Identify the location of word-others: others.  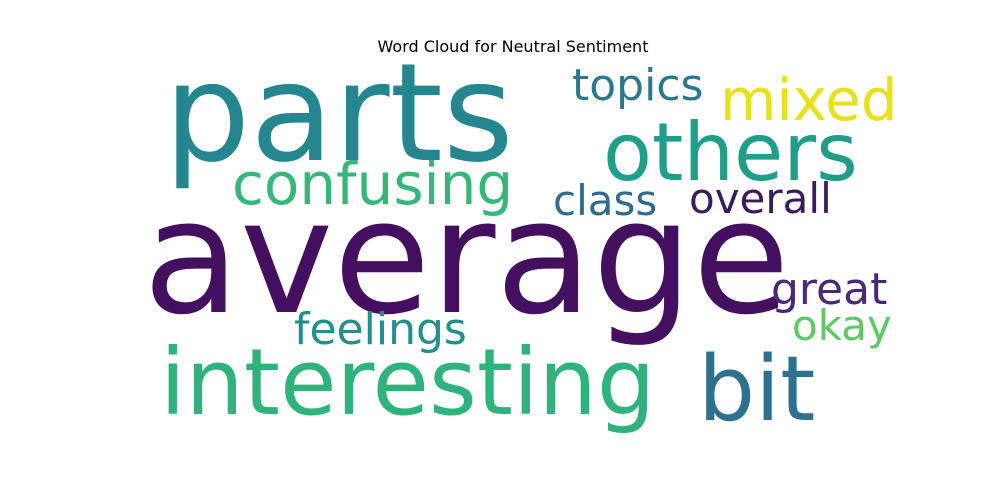
(730, 152).